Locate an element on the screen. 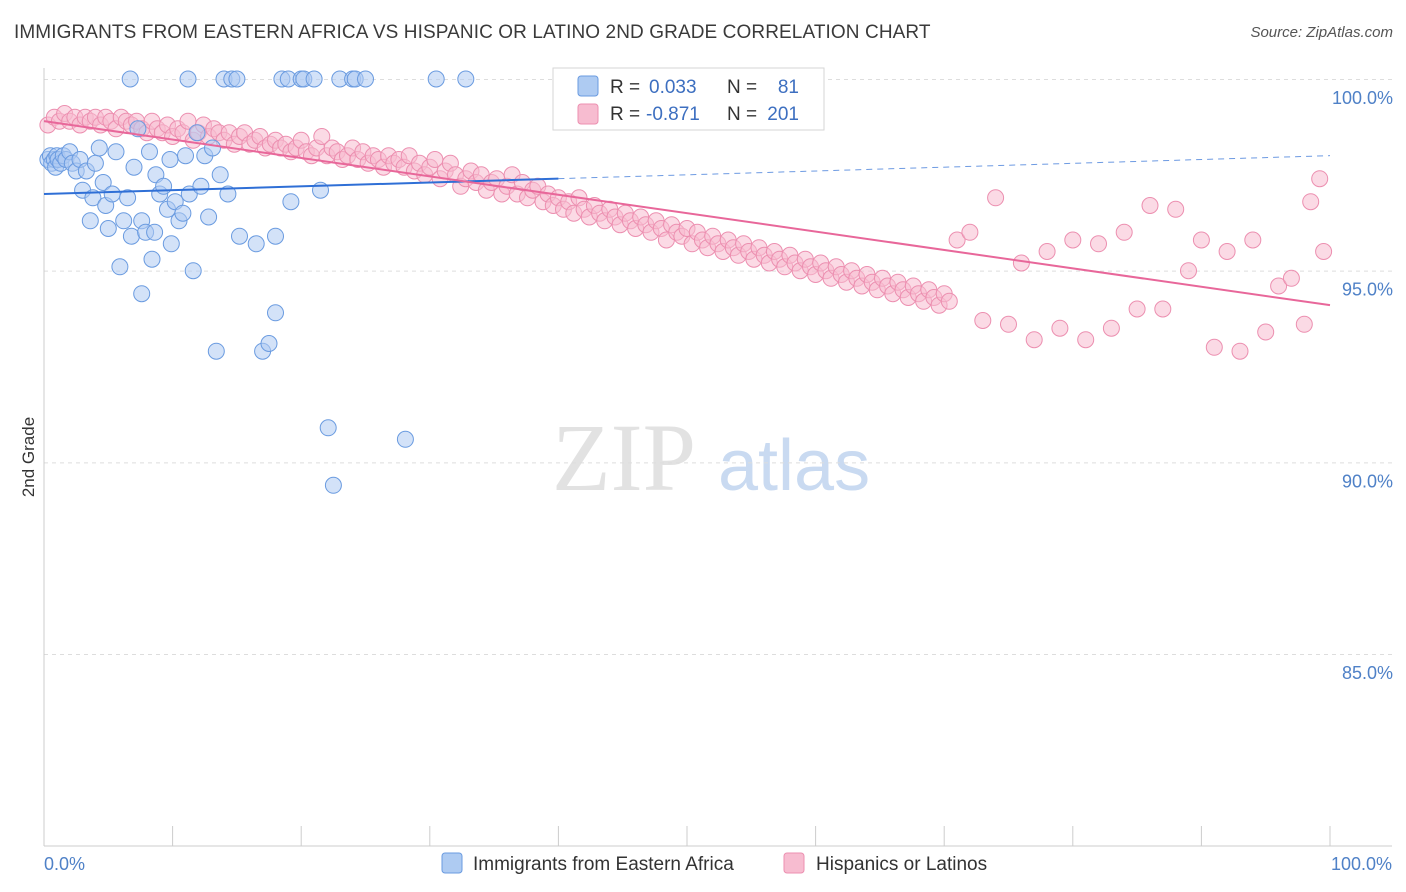 The height and width of the screenshot is (892, 1406). watermark-atlas: atlas is located at coordinates (794, 466).